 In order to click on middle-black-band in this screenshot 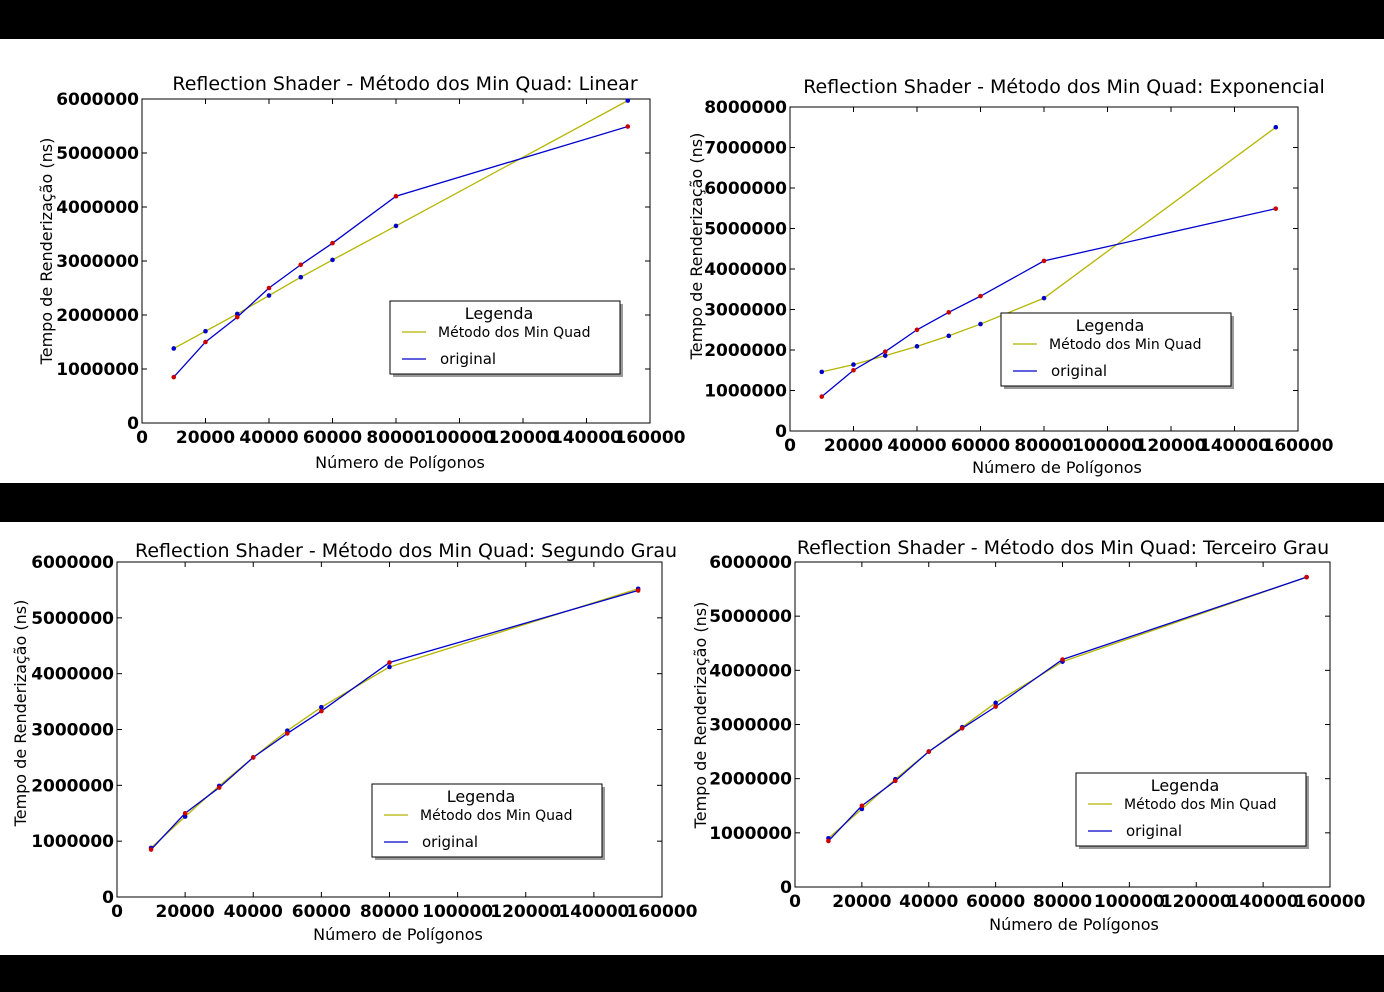, I will do `click(692, 502)`.